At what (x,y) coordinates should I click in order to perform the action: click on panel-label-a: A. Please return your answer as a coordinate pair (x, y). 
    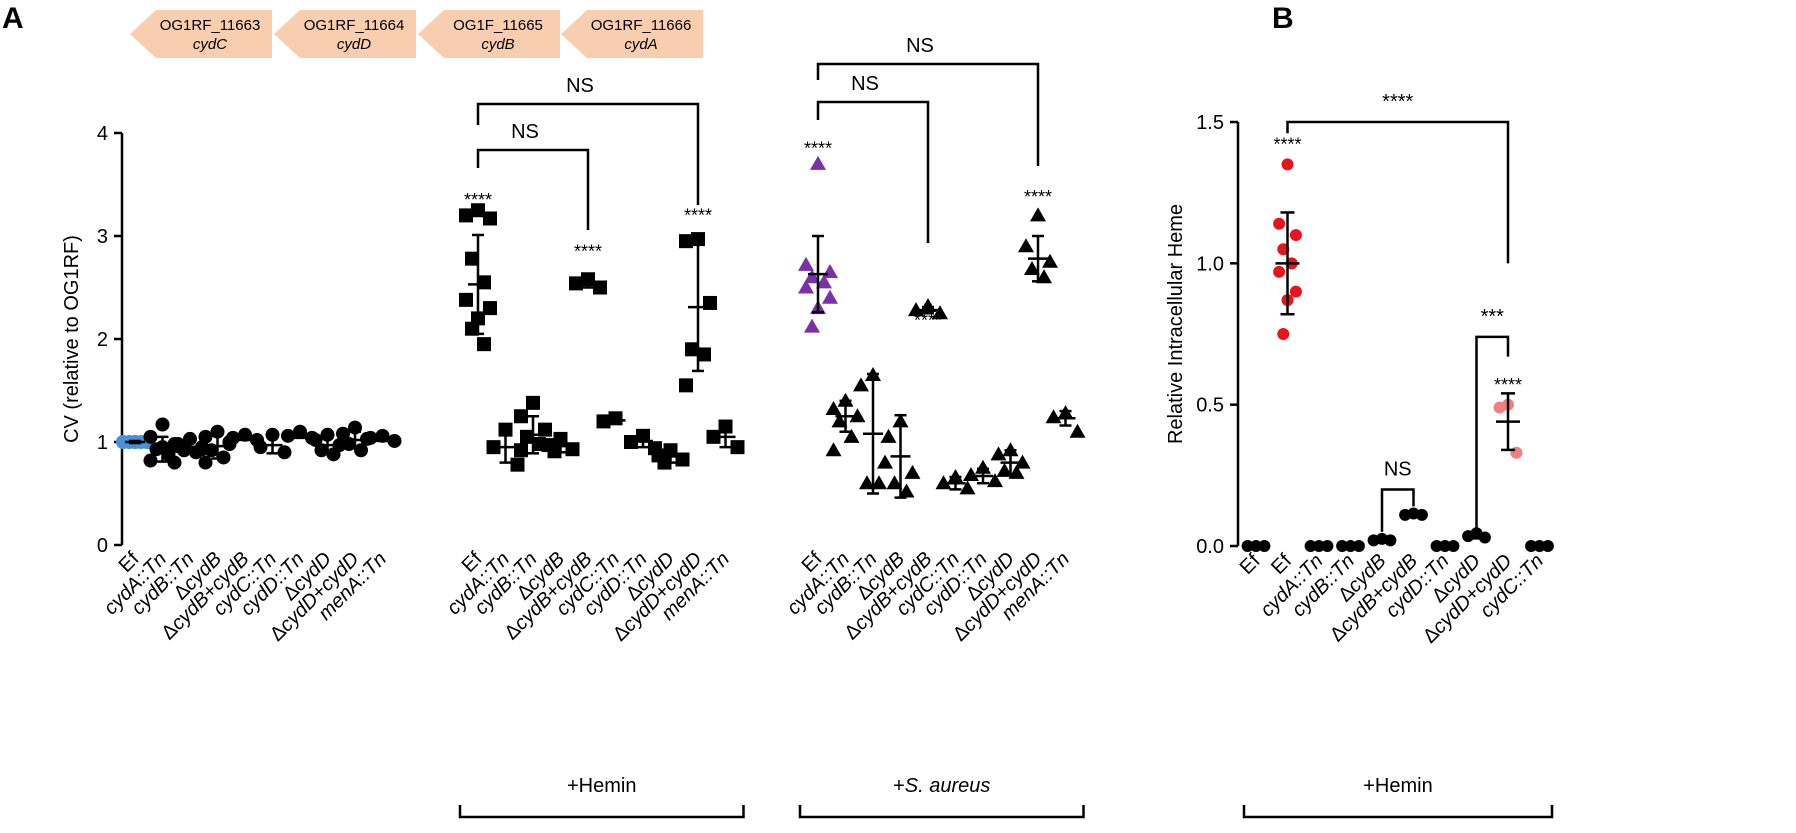
    Looking at the image, I should click on (13, 18).